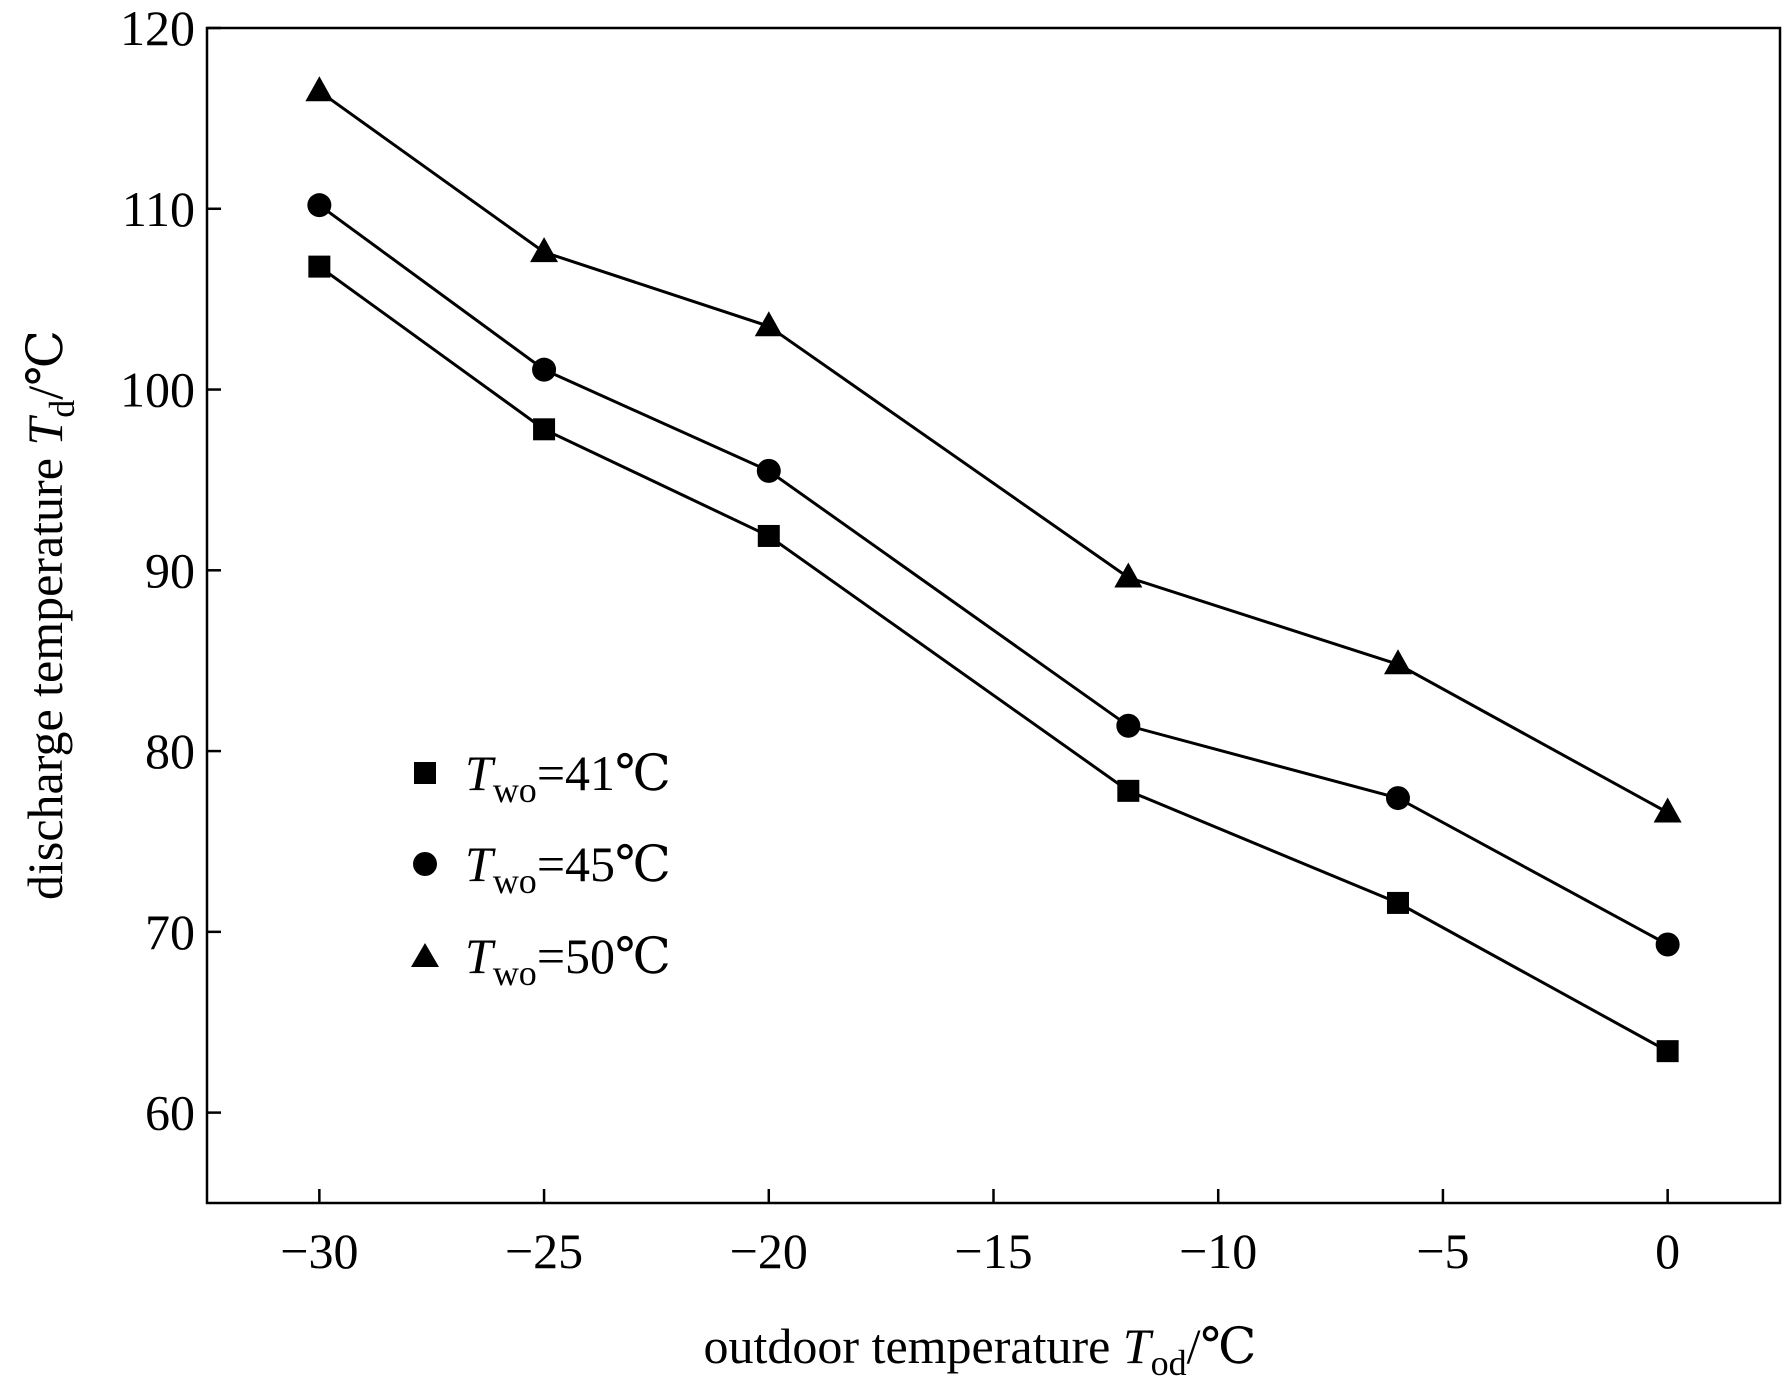 This screenshot has height=1393, width=1784. I want to click on y-axis-title: discharge temperature Td/℃, so click(49, 615).